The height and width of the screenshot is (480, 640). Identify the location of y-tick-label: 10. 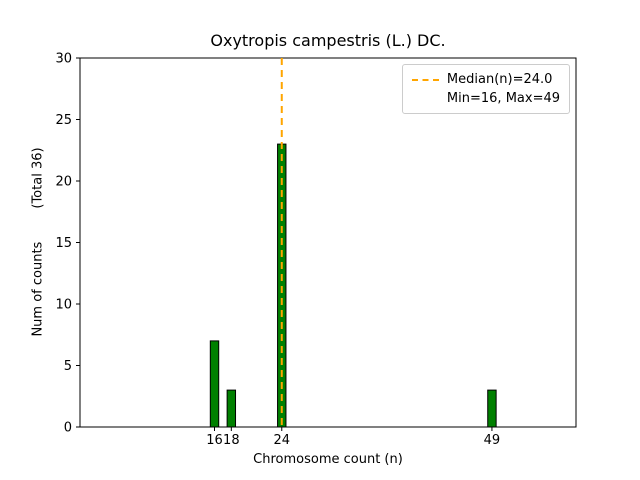
(63, 305).